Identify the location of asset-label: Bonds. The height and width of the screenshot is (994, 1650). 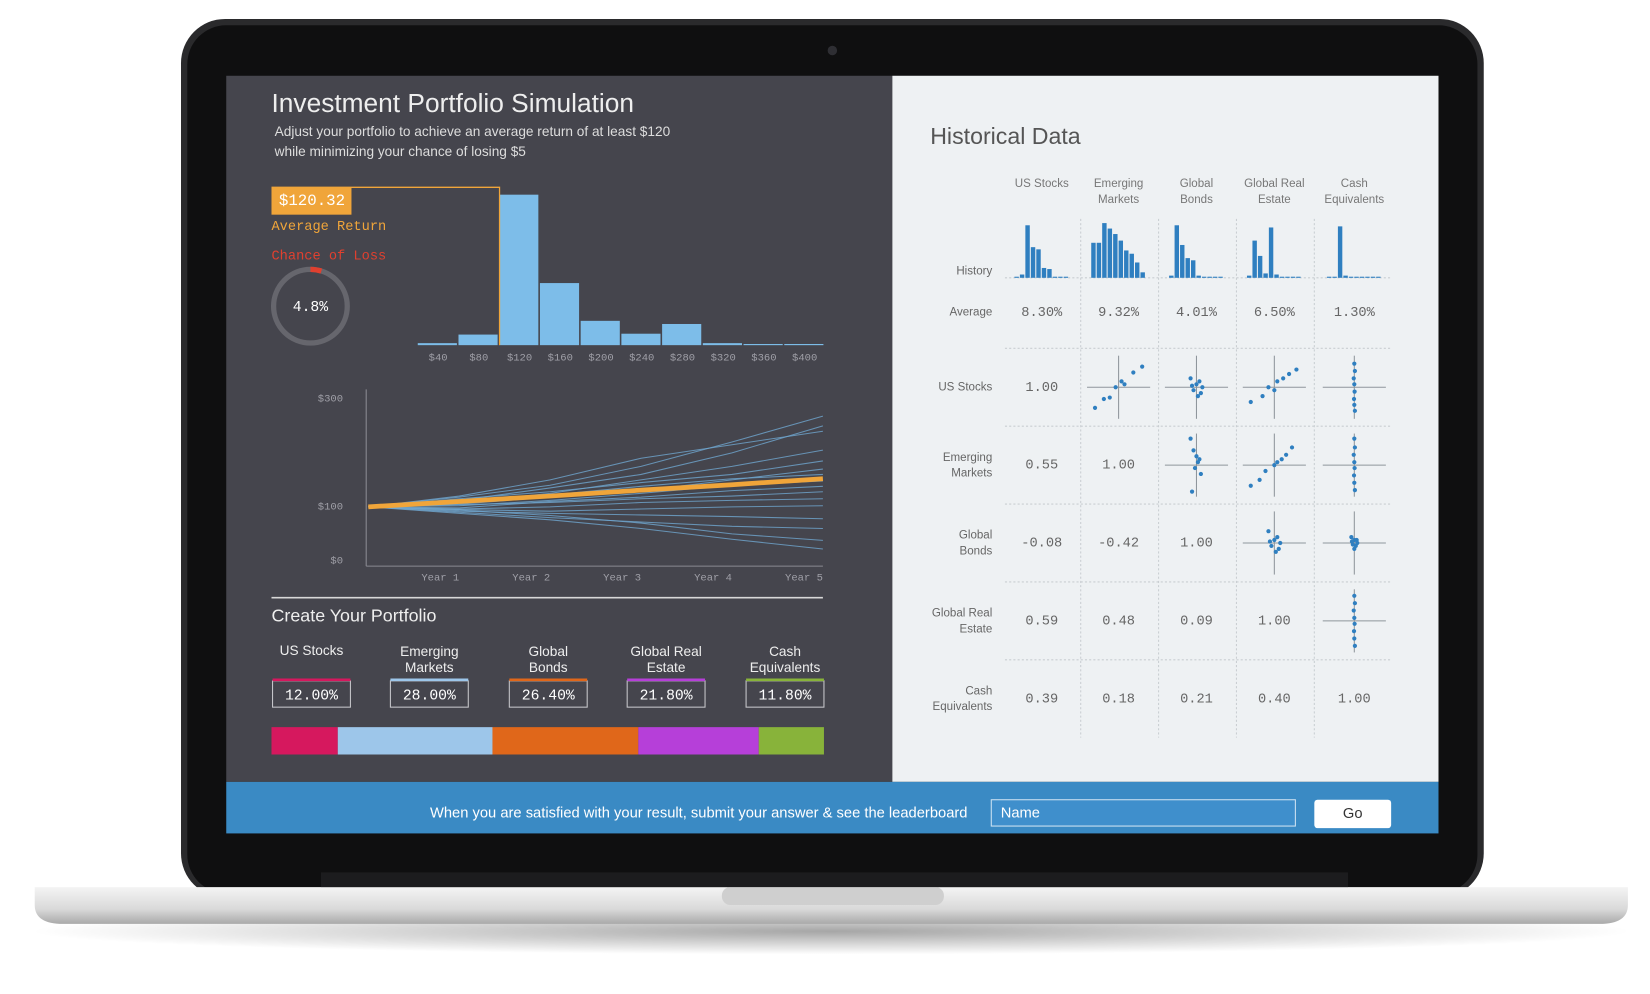
(548, 667).